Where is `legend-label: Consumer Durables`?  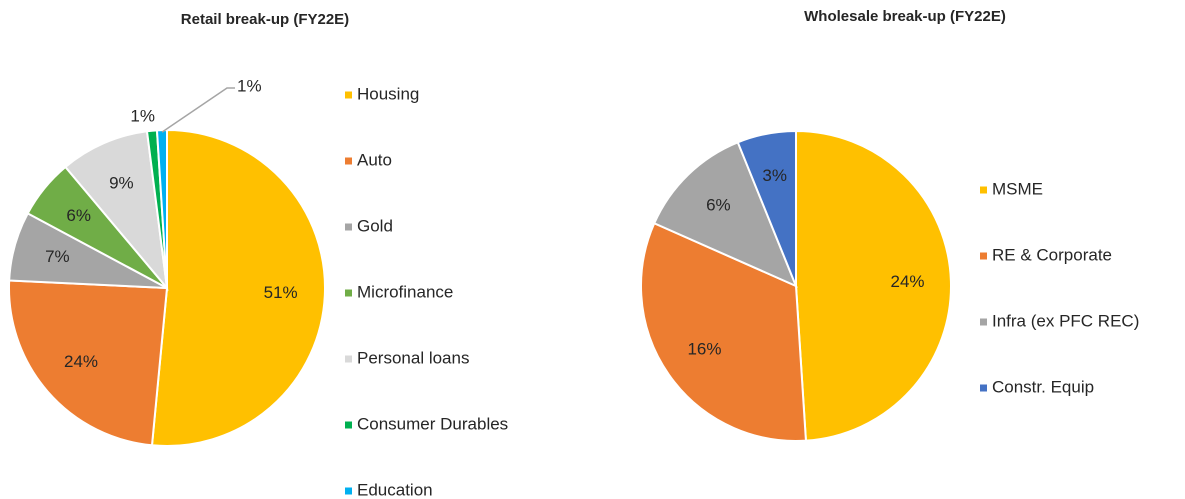 legend-label: Consumer Durables is located at coordinates (432, 423).